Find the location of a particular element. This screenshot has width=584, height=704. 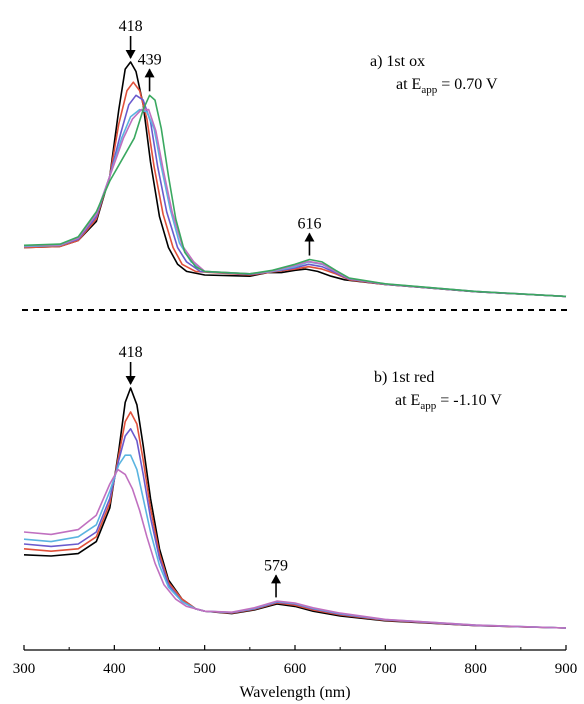

x-tick-label: 700 is located at coordinates (385, 669).